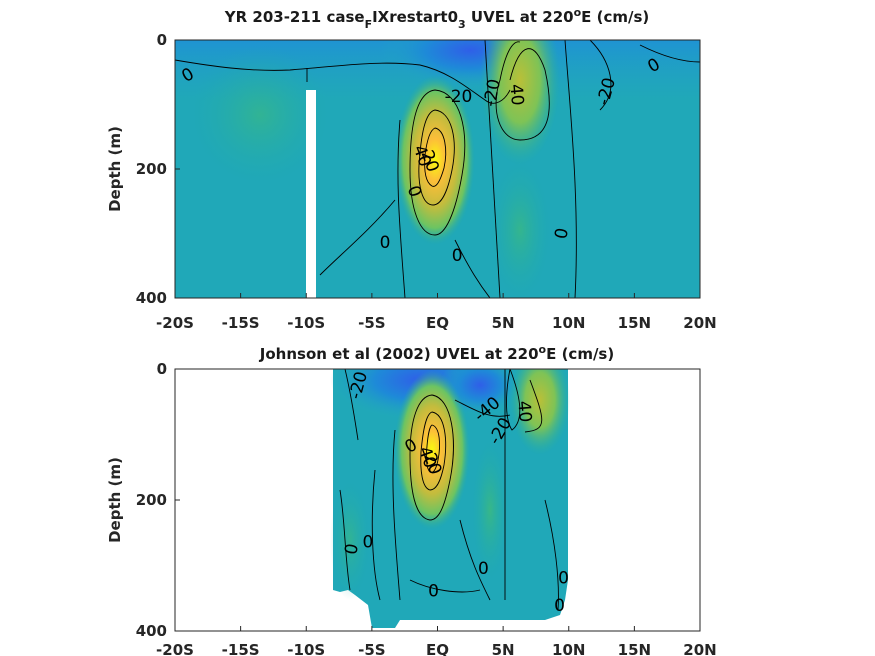  I want to click on title-2-end: E (cm/s), so click(580, 354).